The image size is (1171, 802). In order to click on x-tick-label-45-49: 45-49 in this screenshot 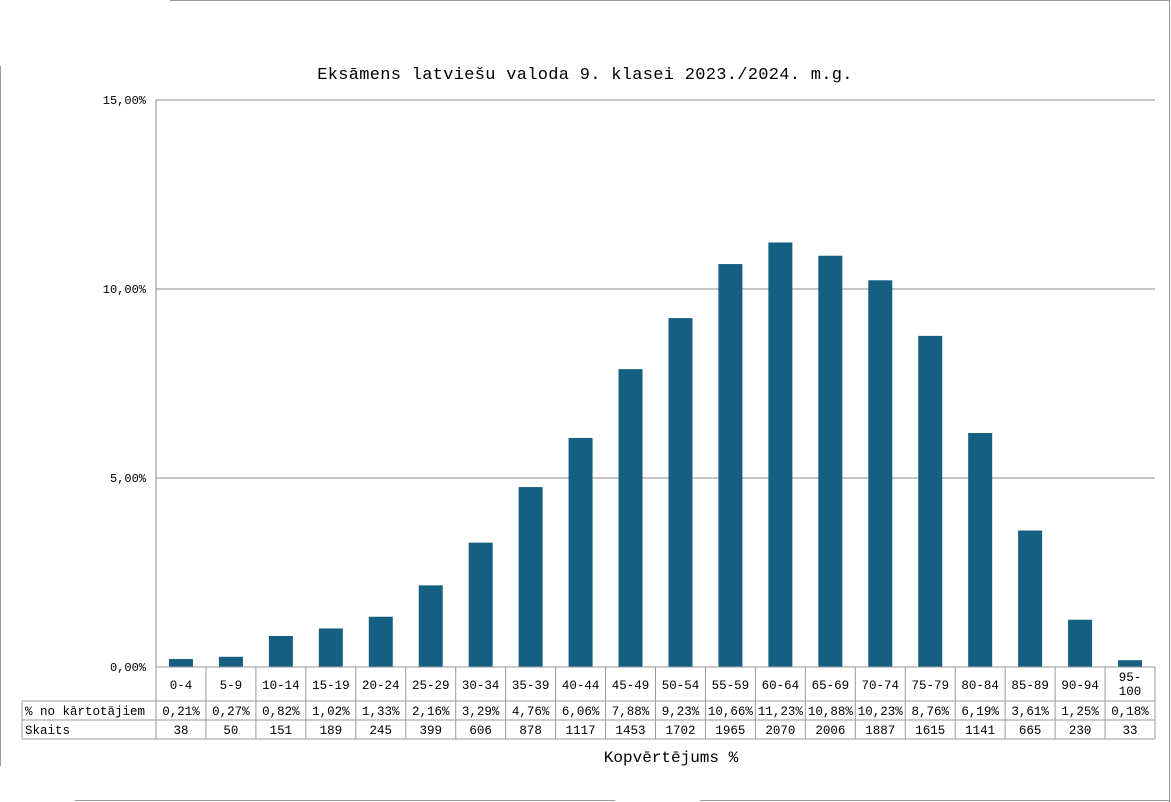, I will do `click(631, 686)`.